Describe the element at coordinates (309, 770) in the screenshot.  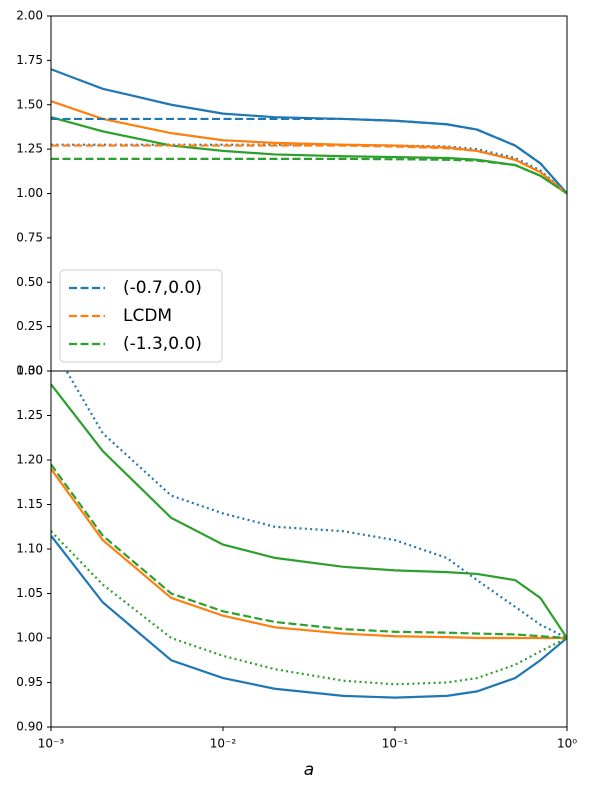
I see `x-axis-label: a` at that location.